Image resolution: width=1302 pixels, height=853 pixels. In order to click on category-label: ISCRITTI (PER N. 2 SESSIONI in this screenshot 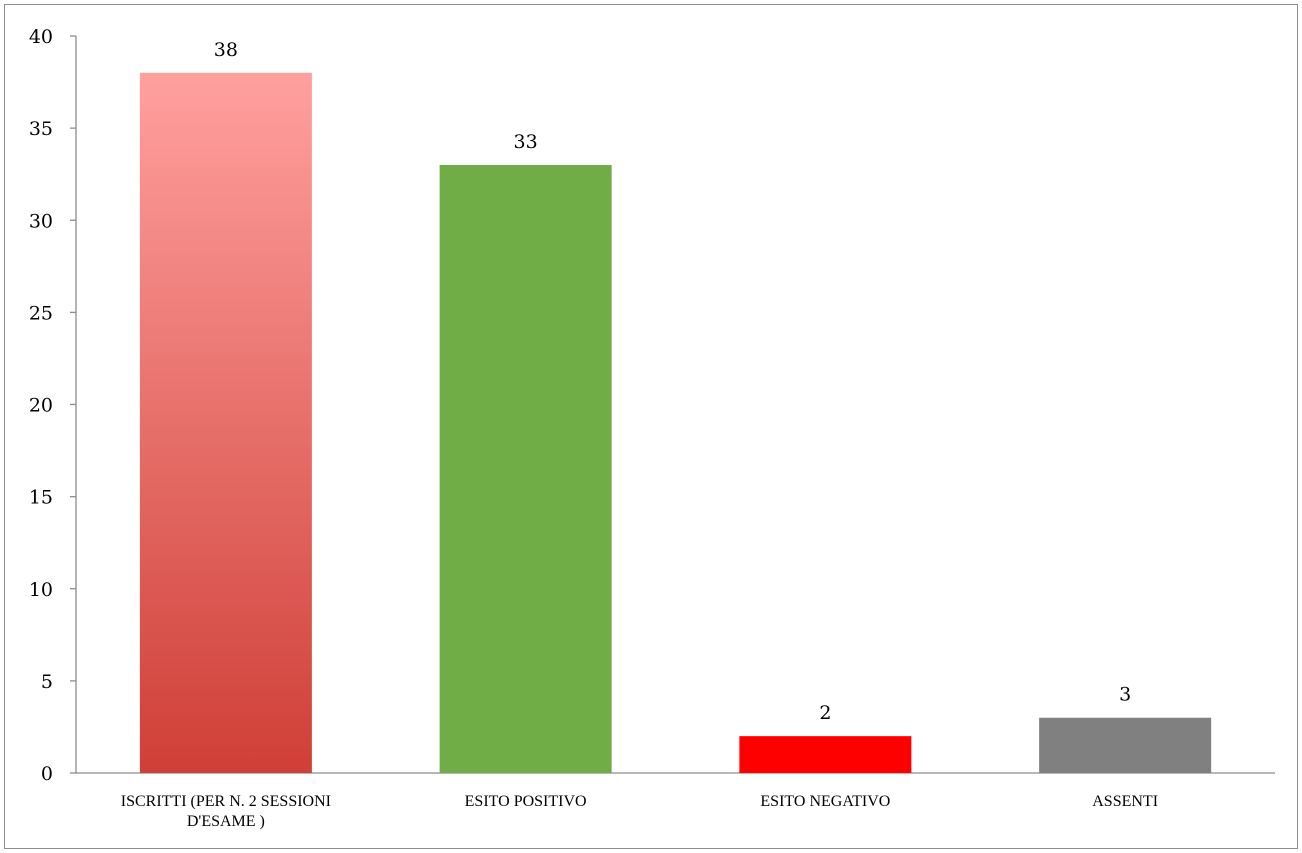, I will do `click(226, 801)`.